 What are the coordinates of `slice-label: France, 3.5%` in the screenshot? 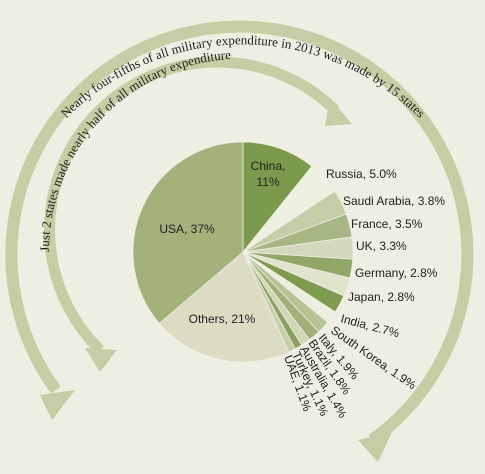 It's located at (387, 224).